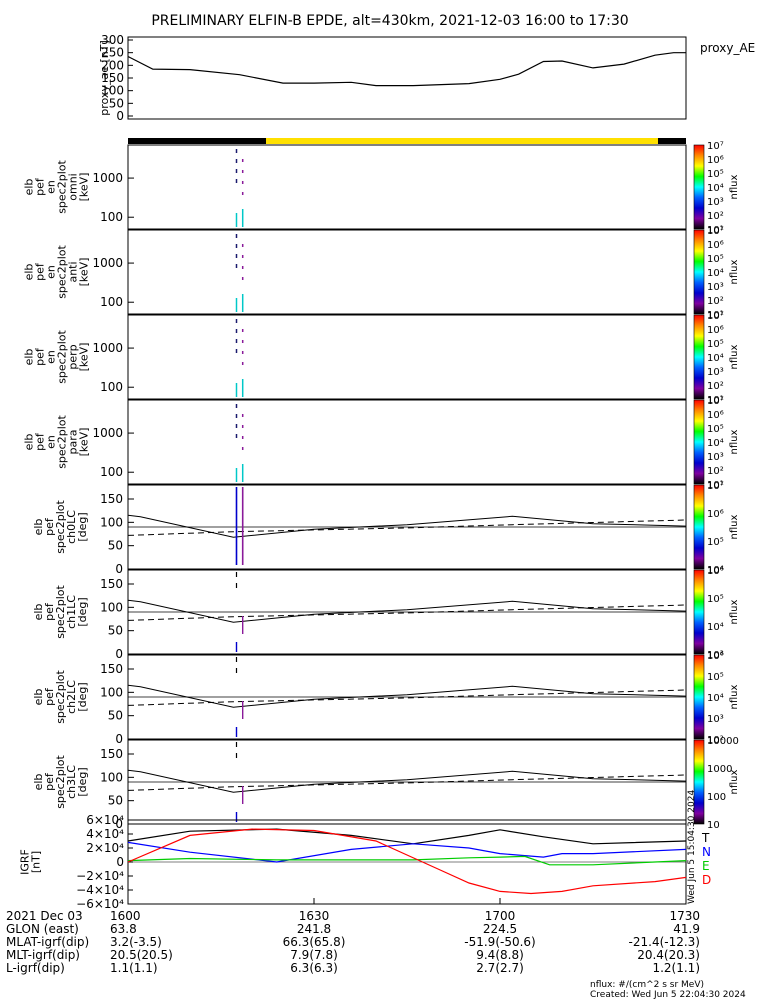 The image size is (775, 1000). I want to click on panel-ylabel-line: ch1LC, so click(71, 612).